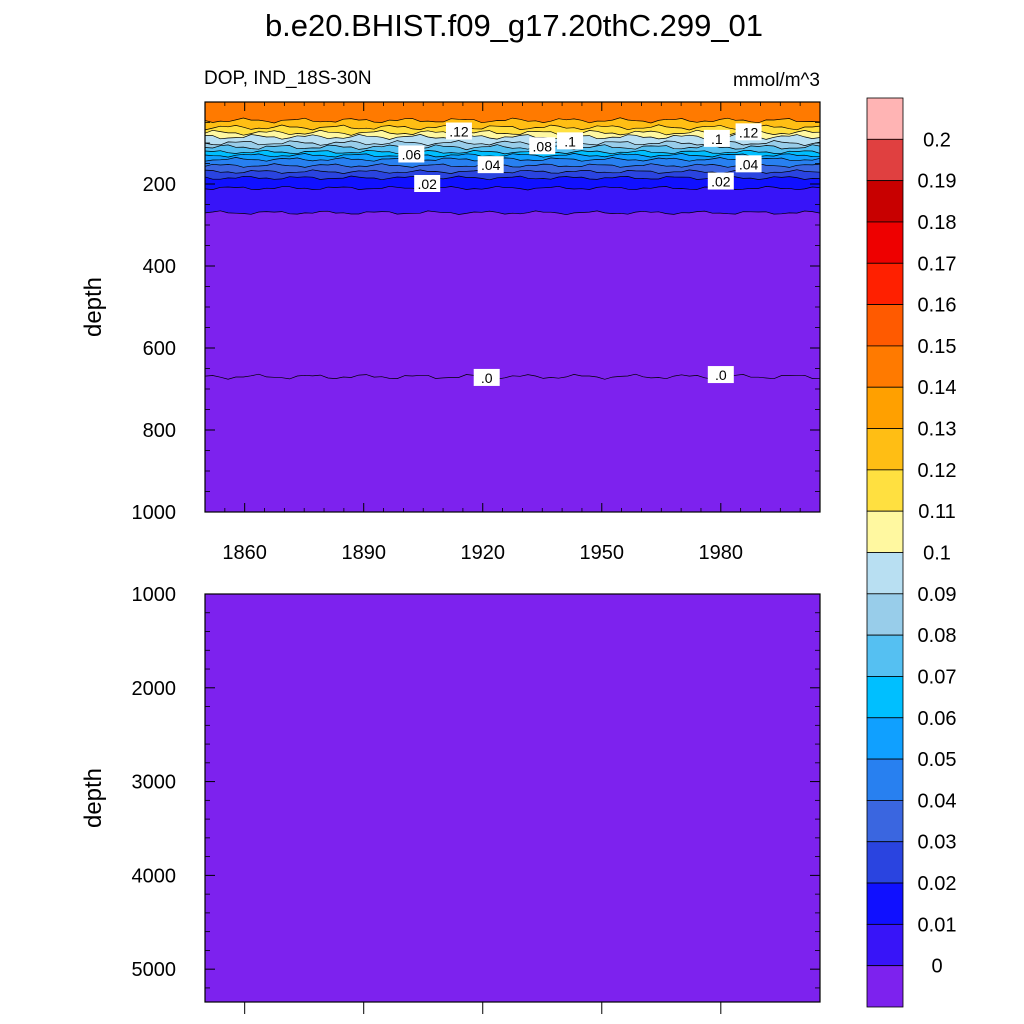 This screenshot has height=1024, width=1024. Describe the element at coordinates (937, 140) in the screenshot. I see `colorbar-label: 0.2` at that location.